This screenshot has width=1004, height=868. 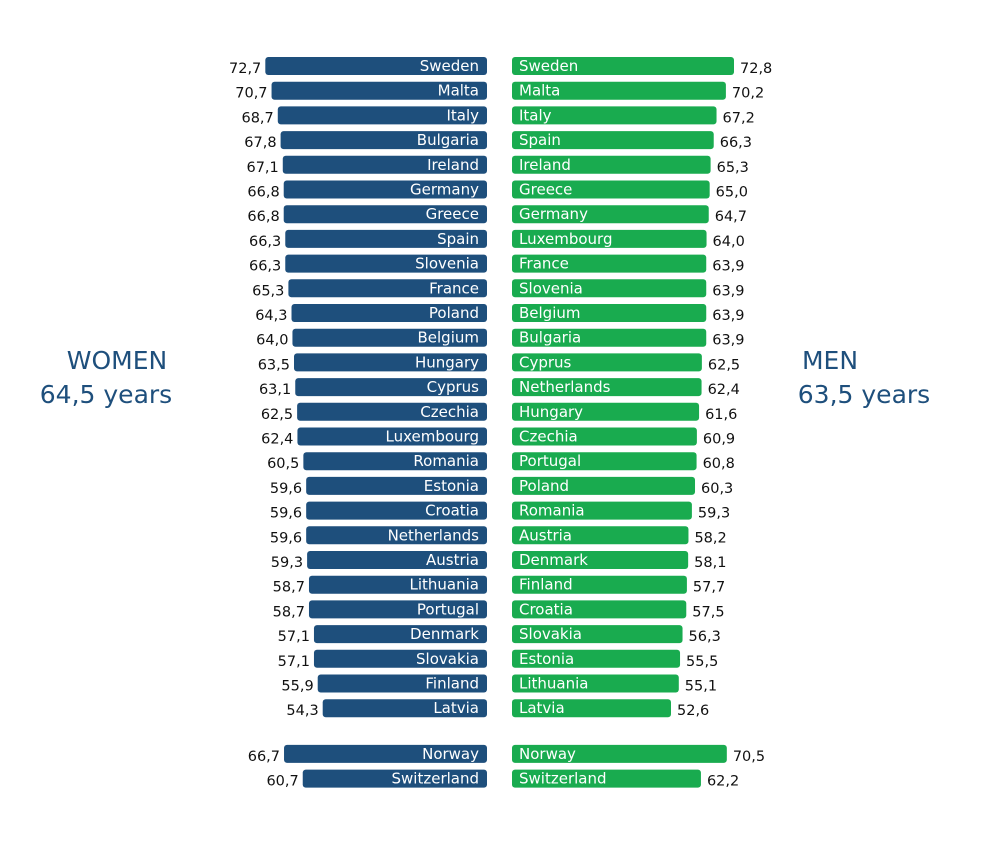 What do you see at coordinates (710, 538) in the screenshot?
I see `men-value-label: 58,2` at bounding box center [710, 538].